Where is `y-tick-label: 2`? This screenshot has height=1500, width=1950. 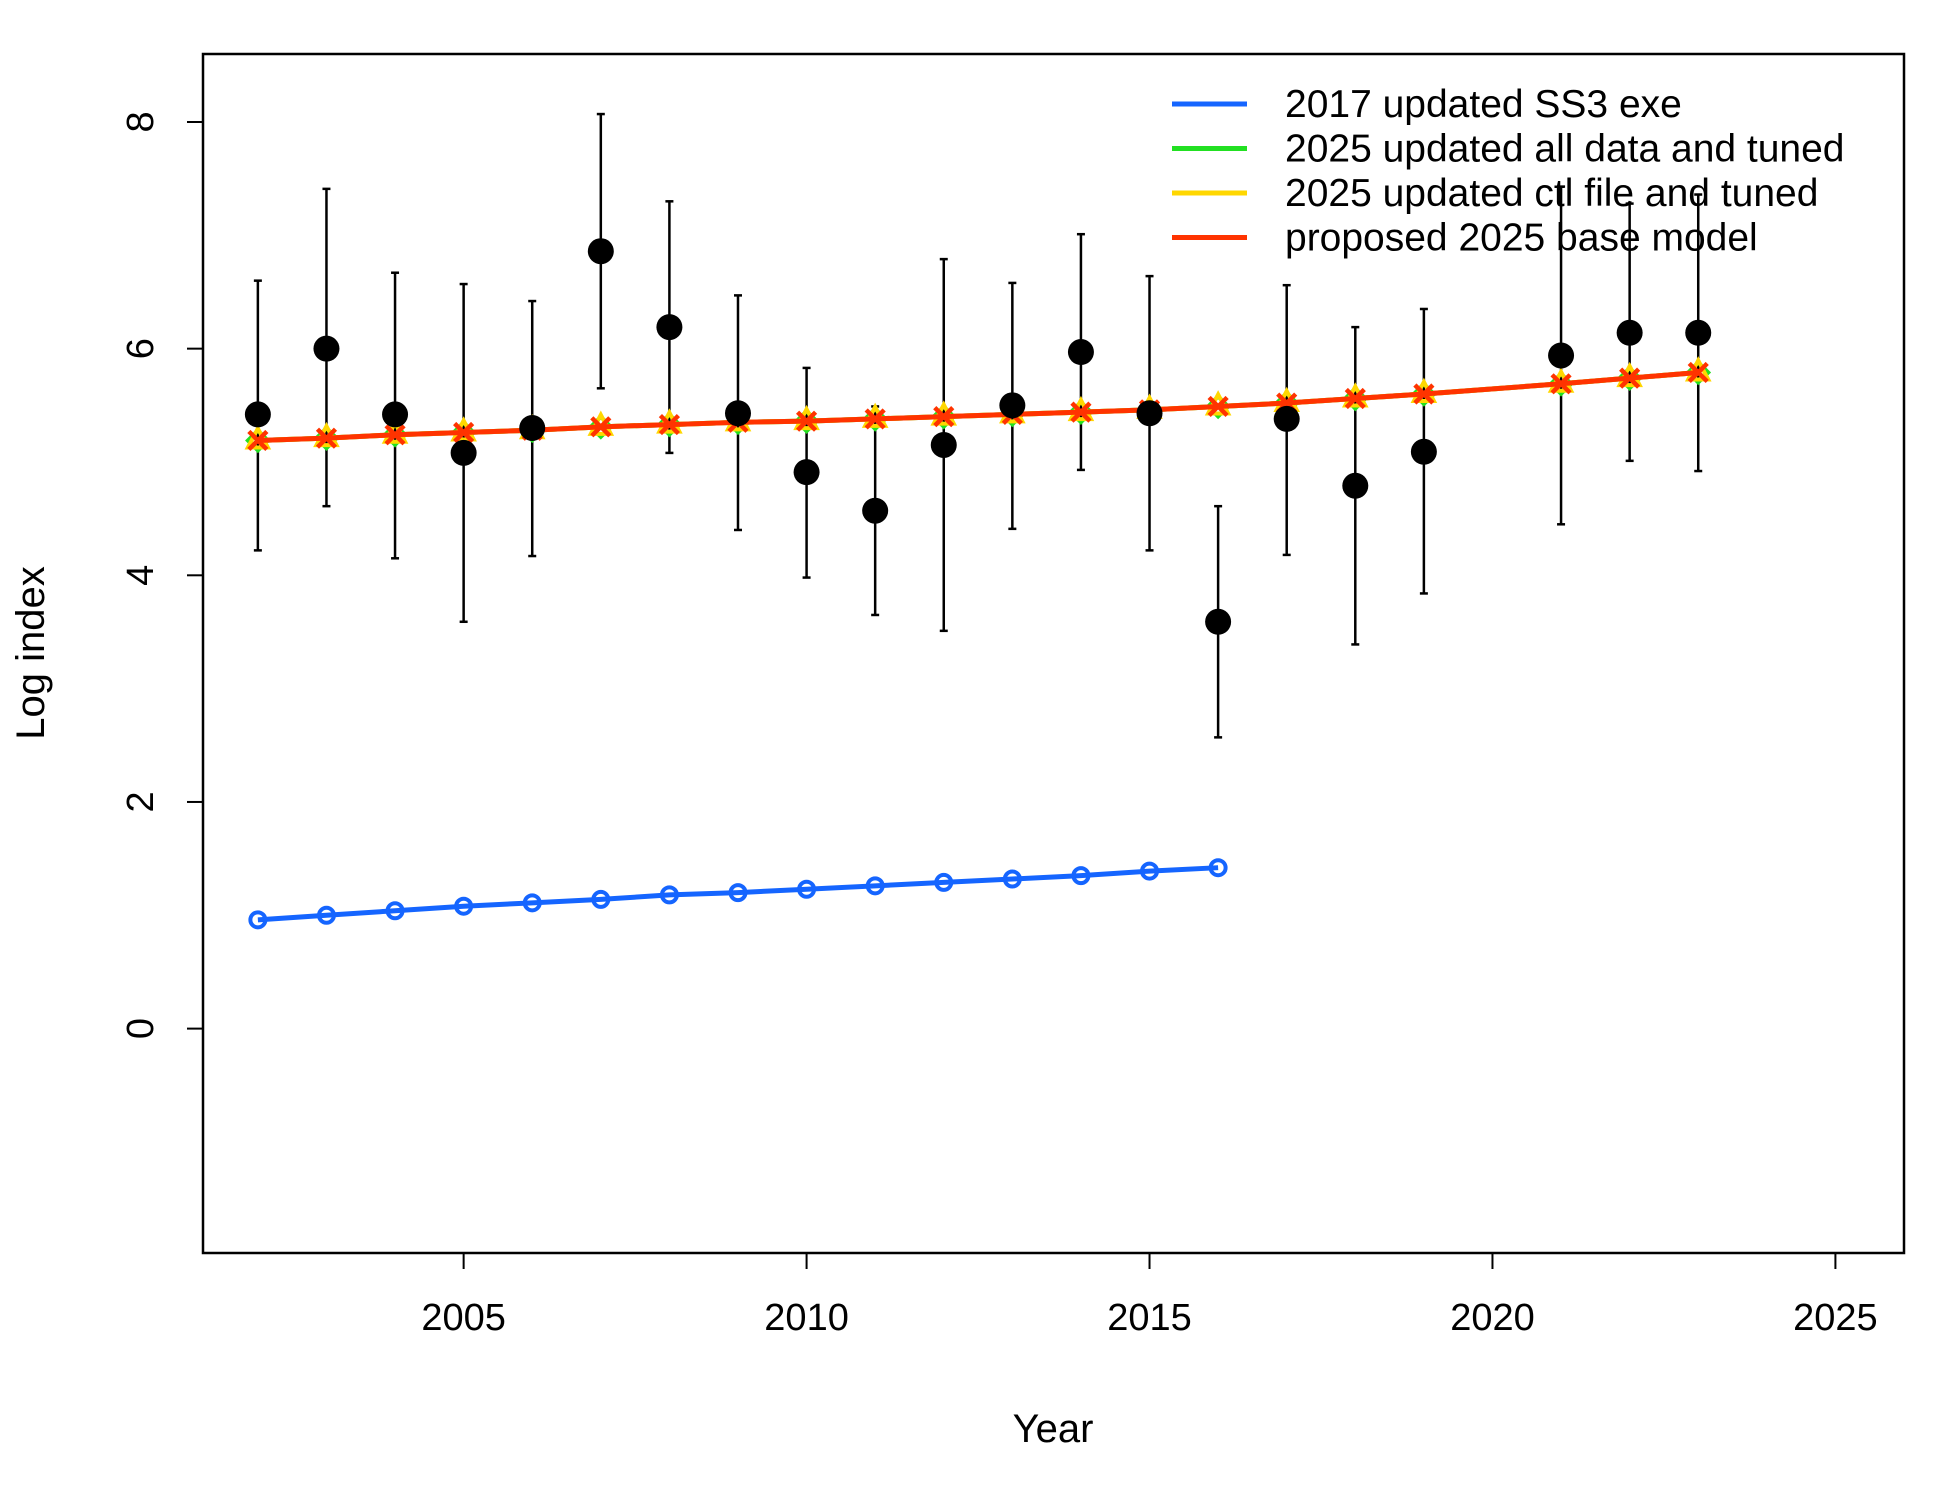
y-tick-label: 2 is located at coordinates (141, 801).